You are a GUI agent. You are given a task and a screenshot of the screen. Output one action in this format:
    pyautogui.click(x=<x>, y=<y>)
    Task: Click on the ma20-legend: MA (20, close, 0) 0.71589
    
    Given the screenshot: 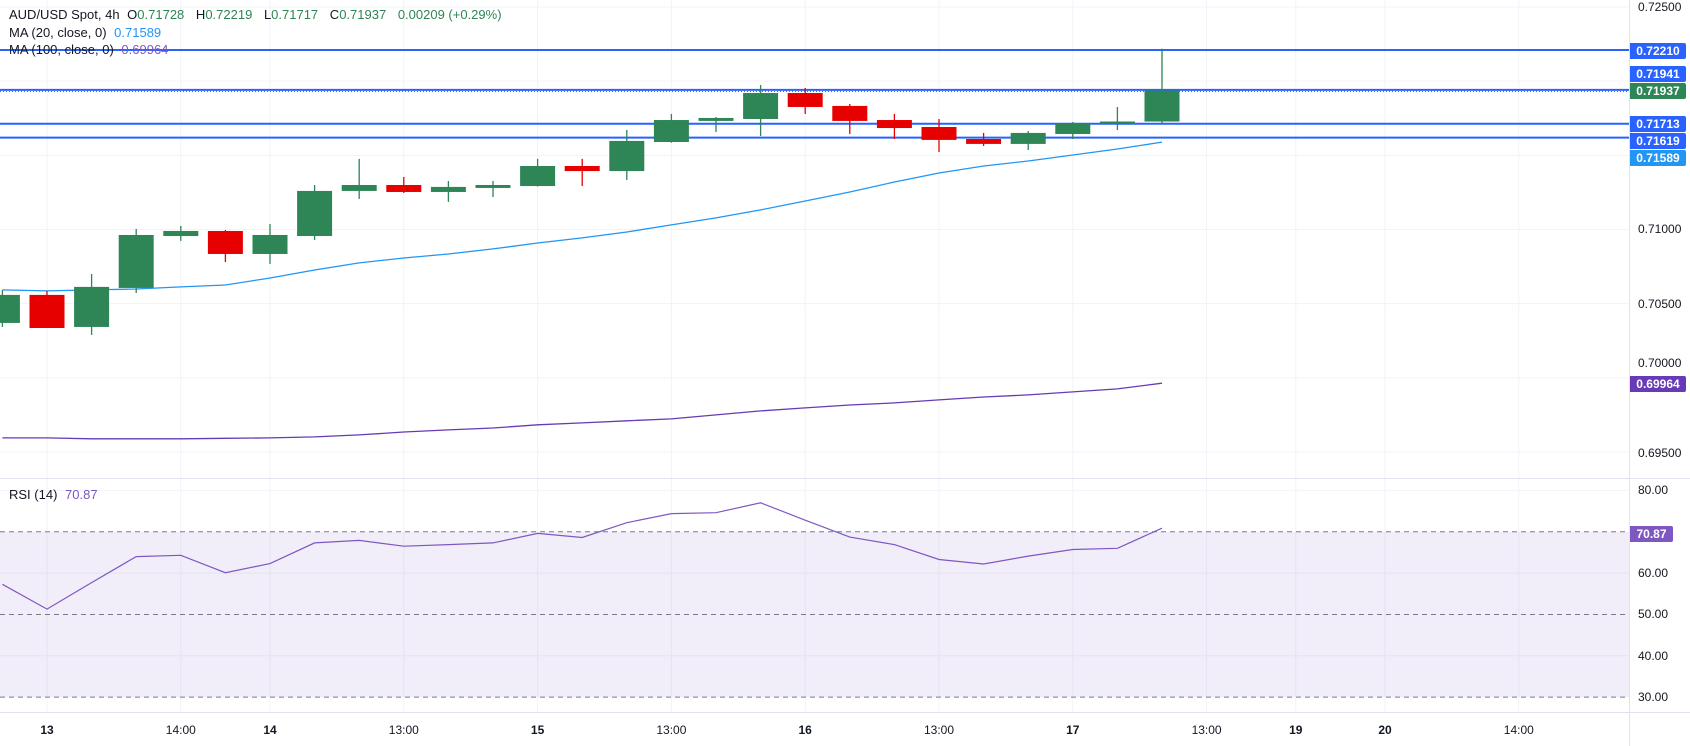 What is the action you would take?
    pyautogui.click(x=87, y=33)
    